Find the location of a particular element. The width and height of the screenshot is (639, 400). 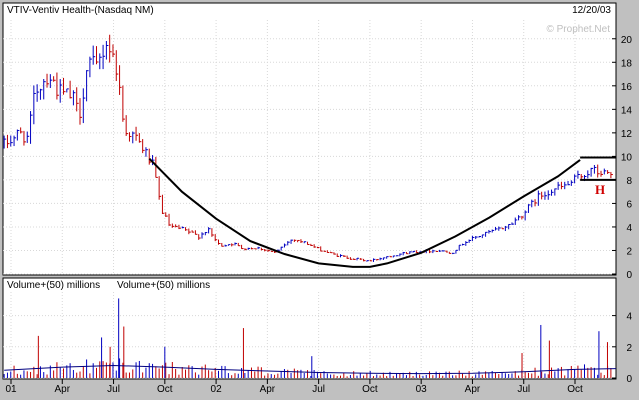

volume-y-tick-label: 0 is located at coordinates (629, 379).